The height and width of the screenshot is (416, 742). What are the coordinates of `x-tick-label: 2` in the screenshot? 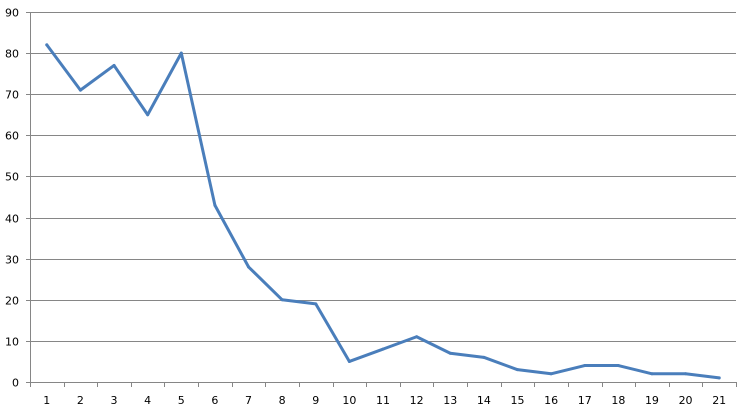 It's located at (80, 400).